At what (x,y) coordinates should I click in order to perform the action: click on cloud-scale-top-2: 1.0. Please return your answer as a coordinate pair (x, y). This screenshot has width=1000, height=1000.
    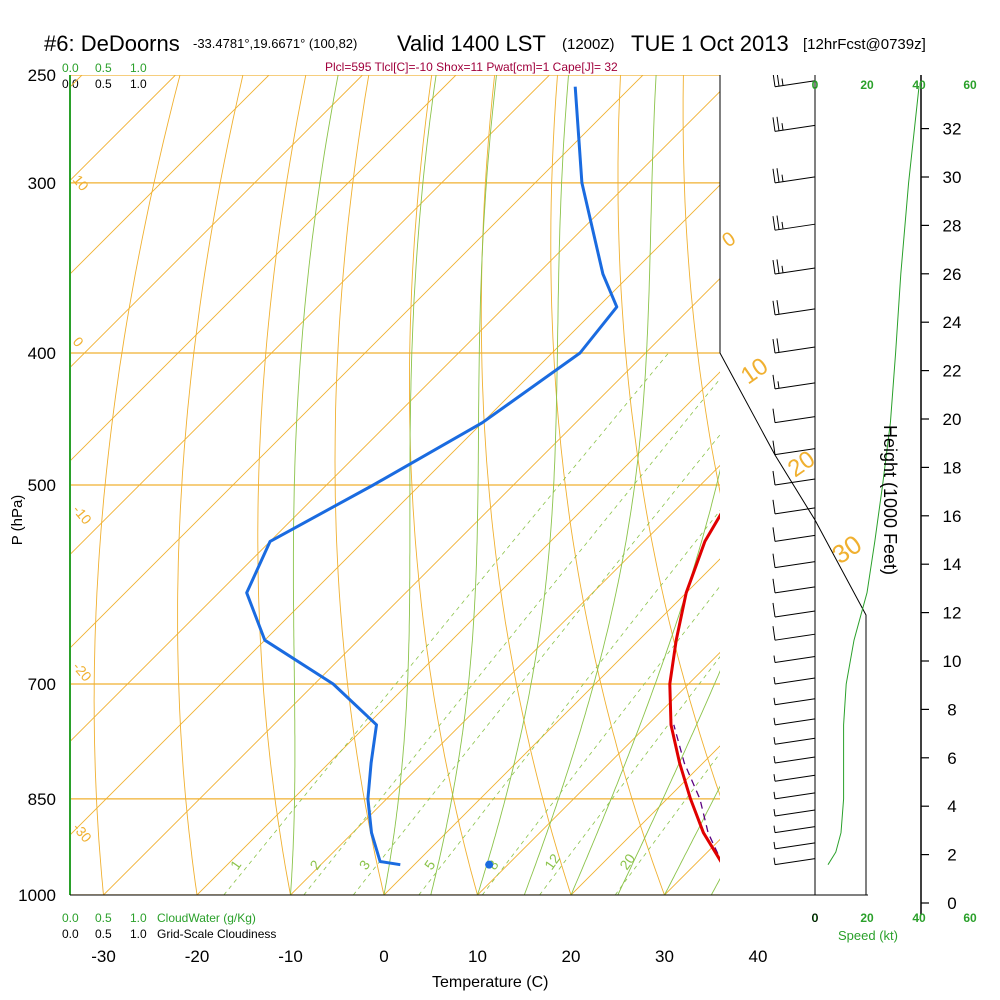
    Looking at the image, I should click on (138, 68).